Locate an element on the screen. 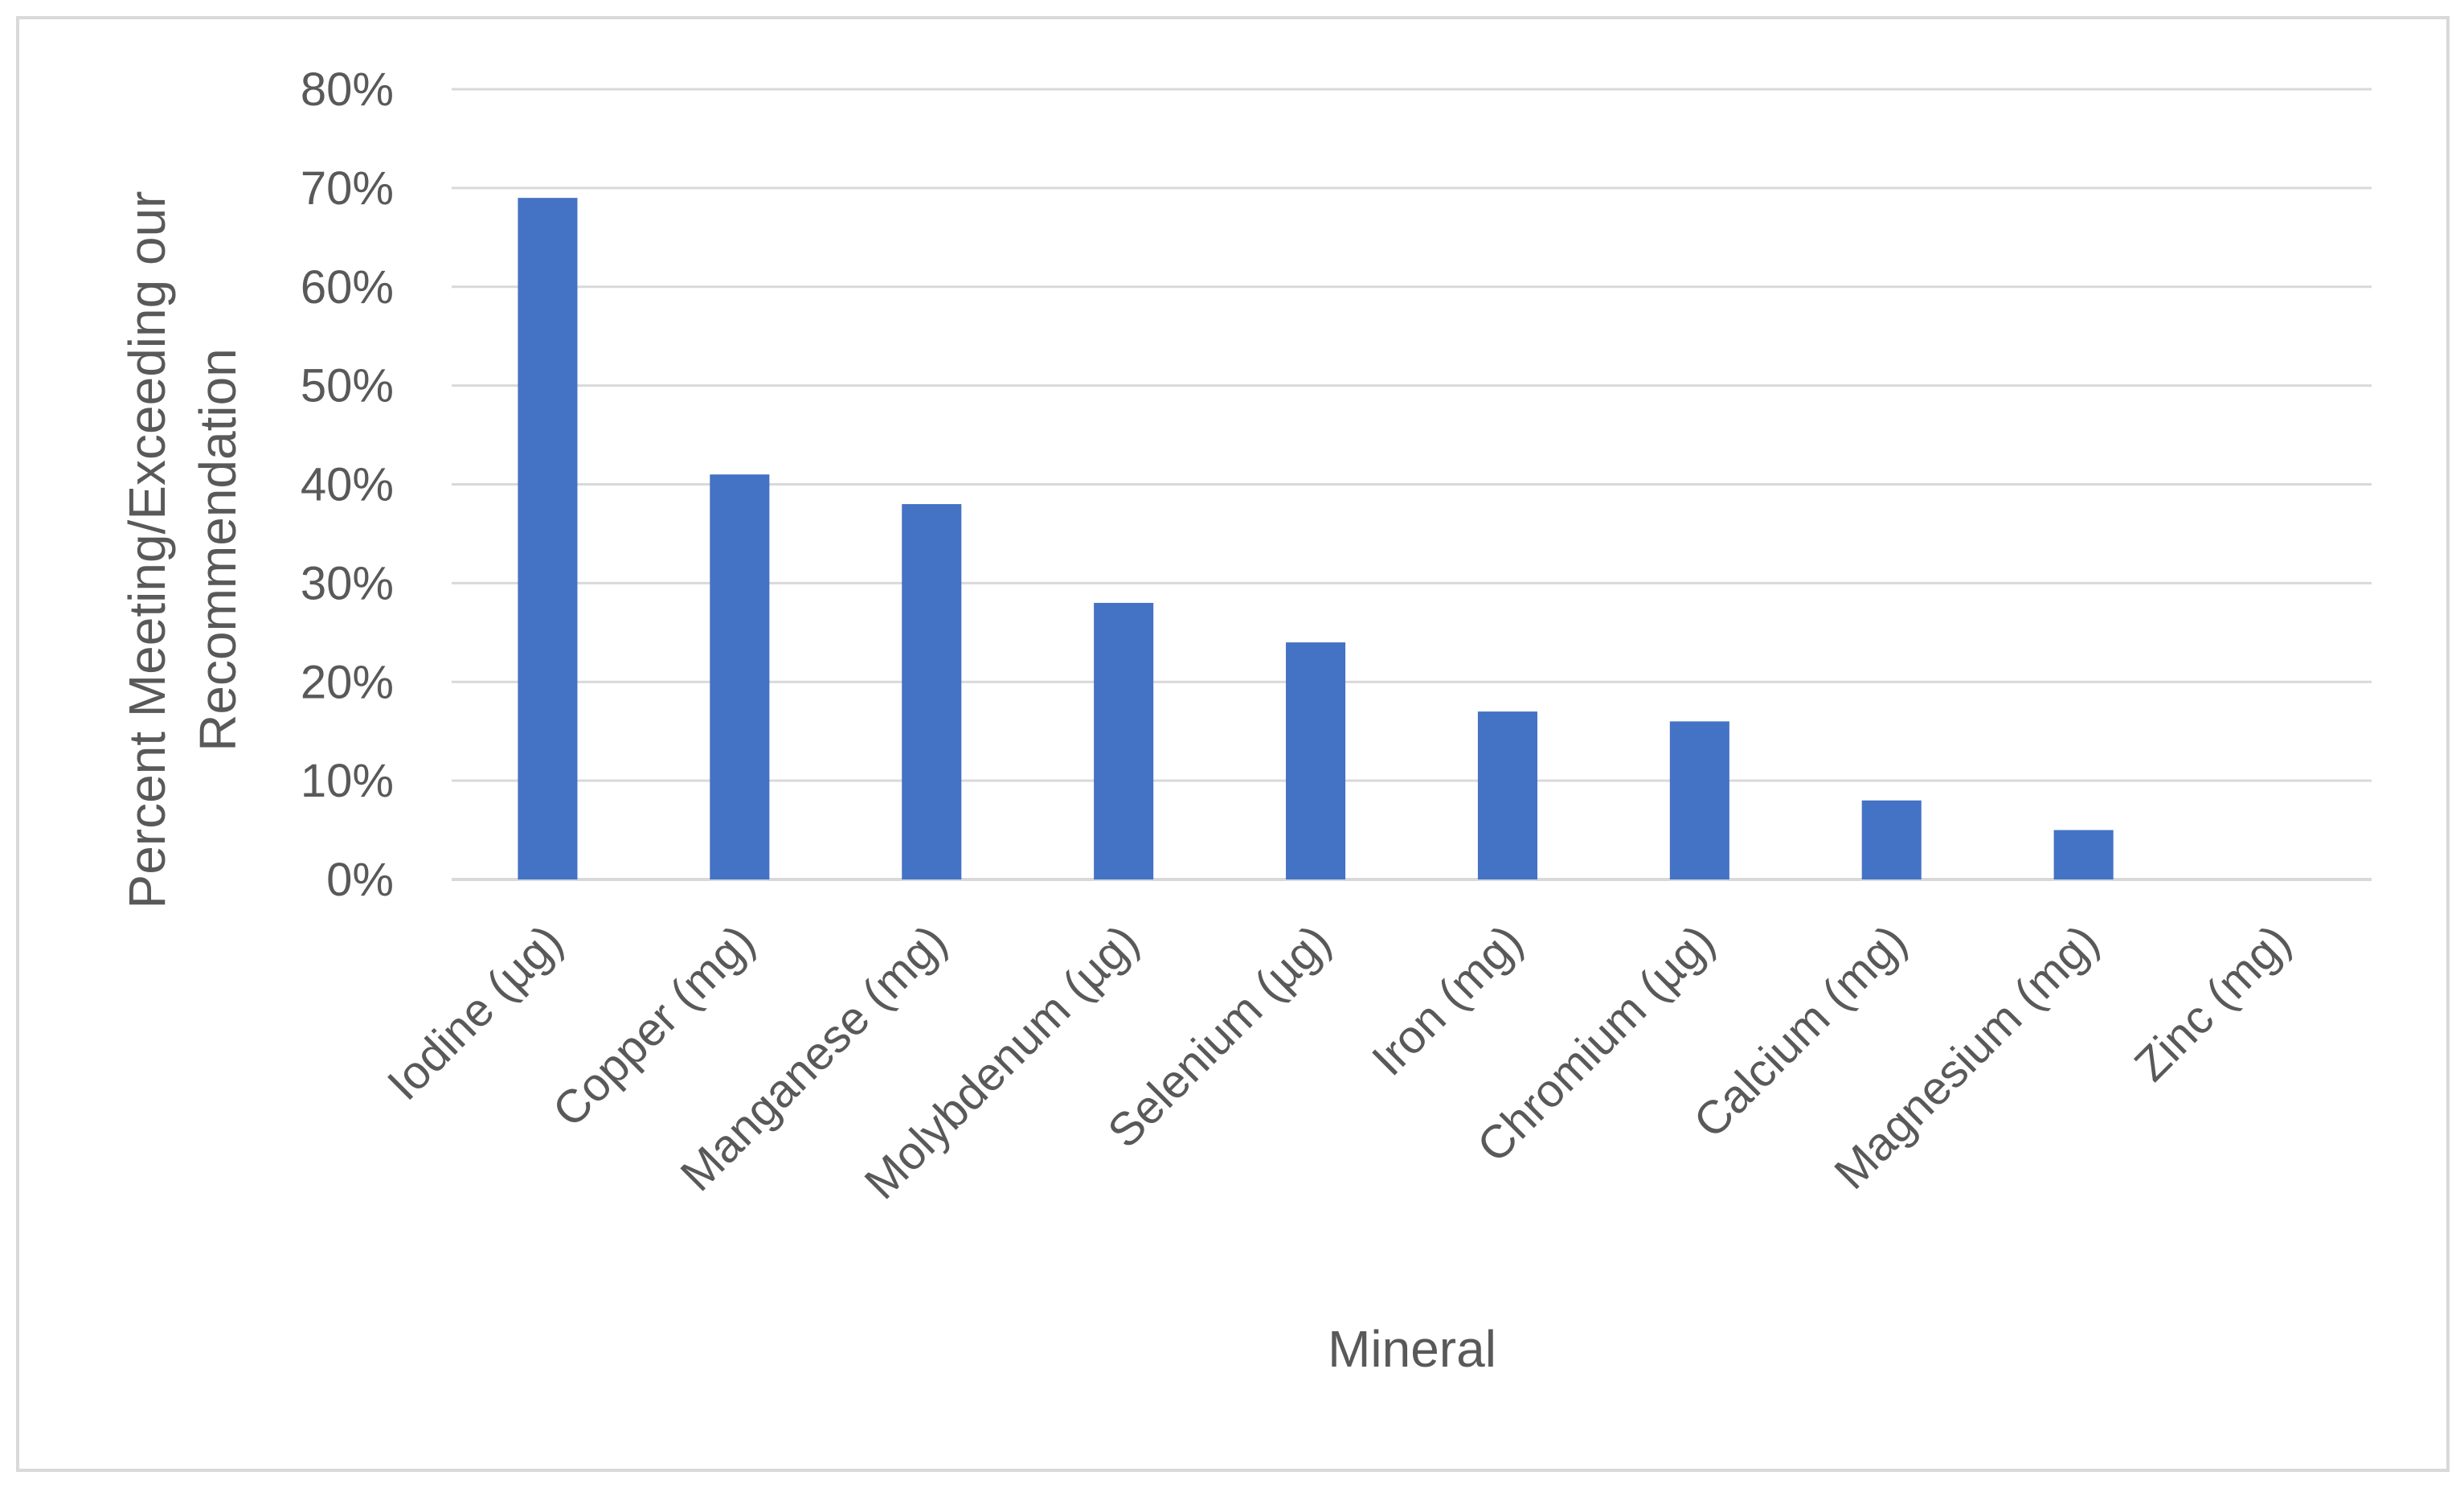 The height and width of the screenshot is (1488, 2464). y-axis-title-line: Recommendation is located at coordinates (218, 550).